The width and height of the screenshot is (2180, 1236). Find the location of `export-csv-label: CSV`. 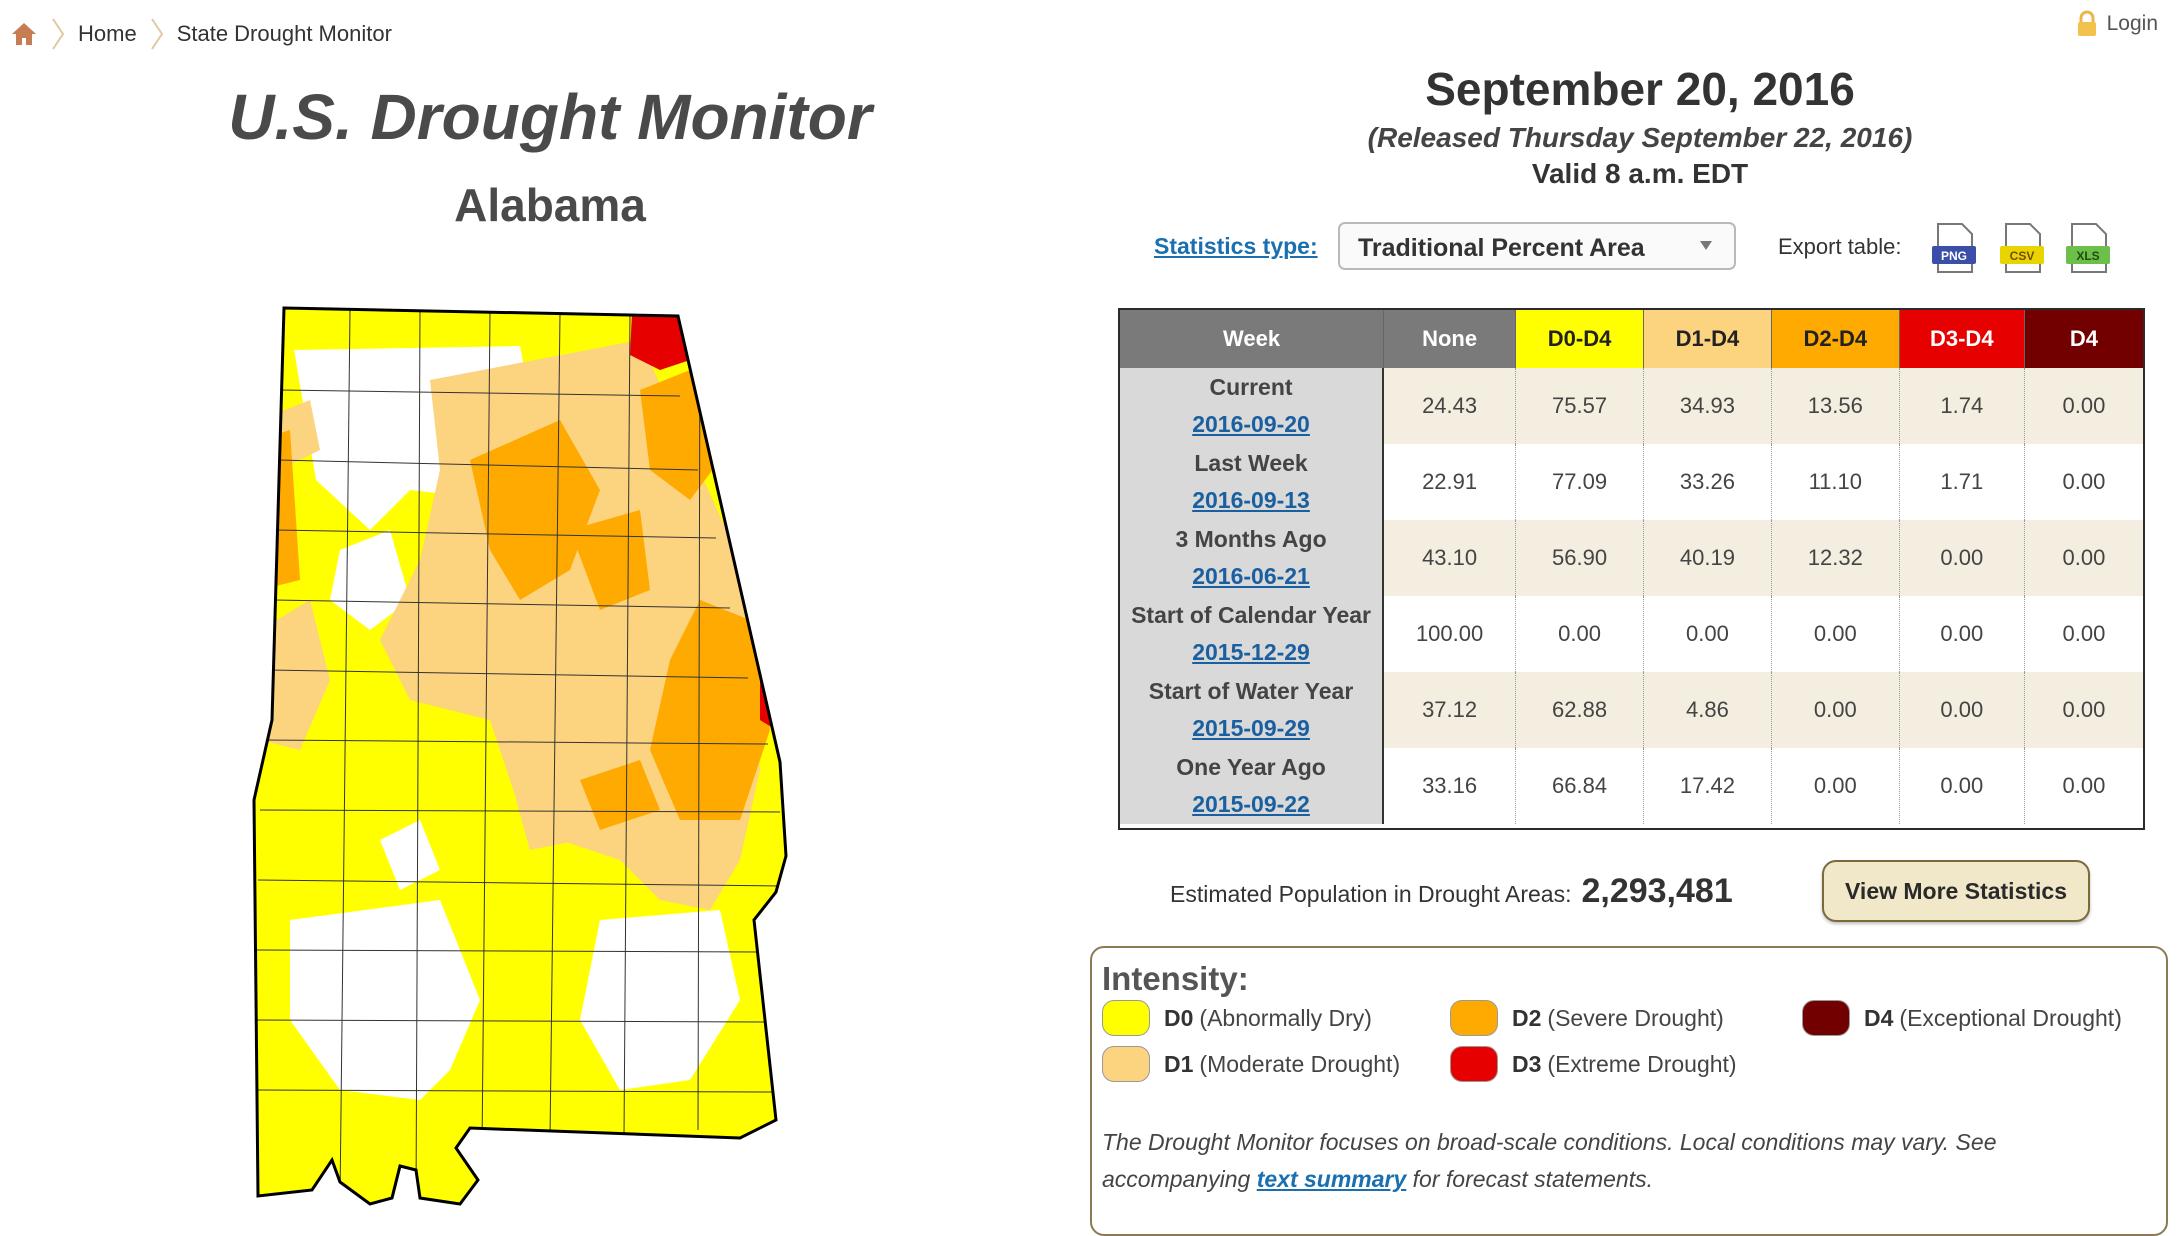

export-csv-label: CSV is located at coordinates (2022, 256).